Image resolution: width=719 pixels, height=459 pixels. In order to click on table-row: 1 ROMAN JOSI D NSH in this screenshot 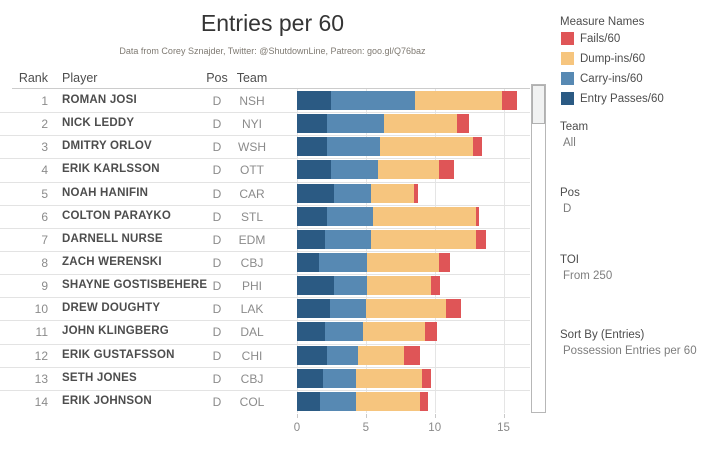, I will do `click(265, 101)`.